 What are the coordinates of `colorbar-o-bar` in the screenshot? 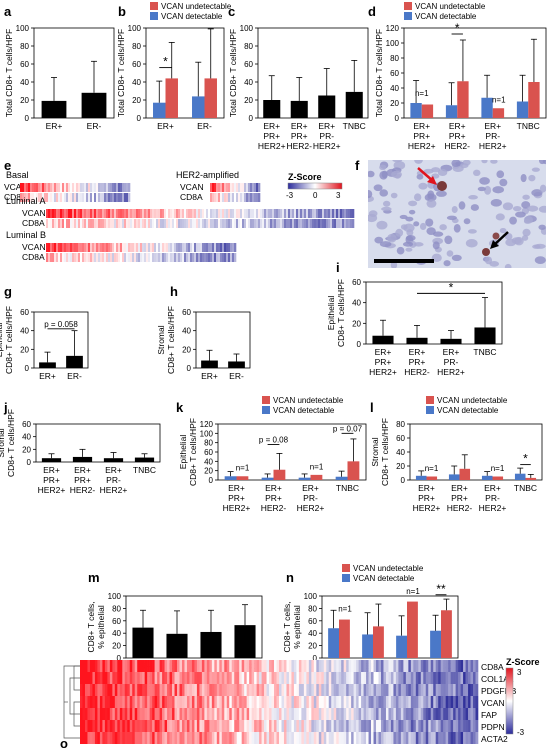 It's located at (509, 701).